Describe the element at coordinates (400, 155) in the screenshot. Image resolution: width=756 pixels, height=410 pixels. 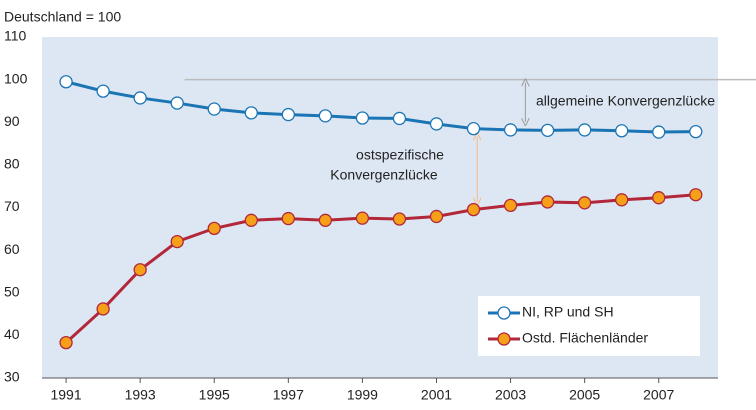
I see `annotation: ostspezifische` at that location.